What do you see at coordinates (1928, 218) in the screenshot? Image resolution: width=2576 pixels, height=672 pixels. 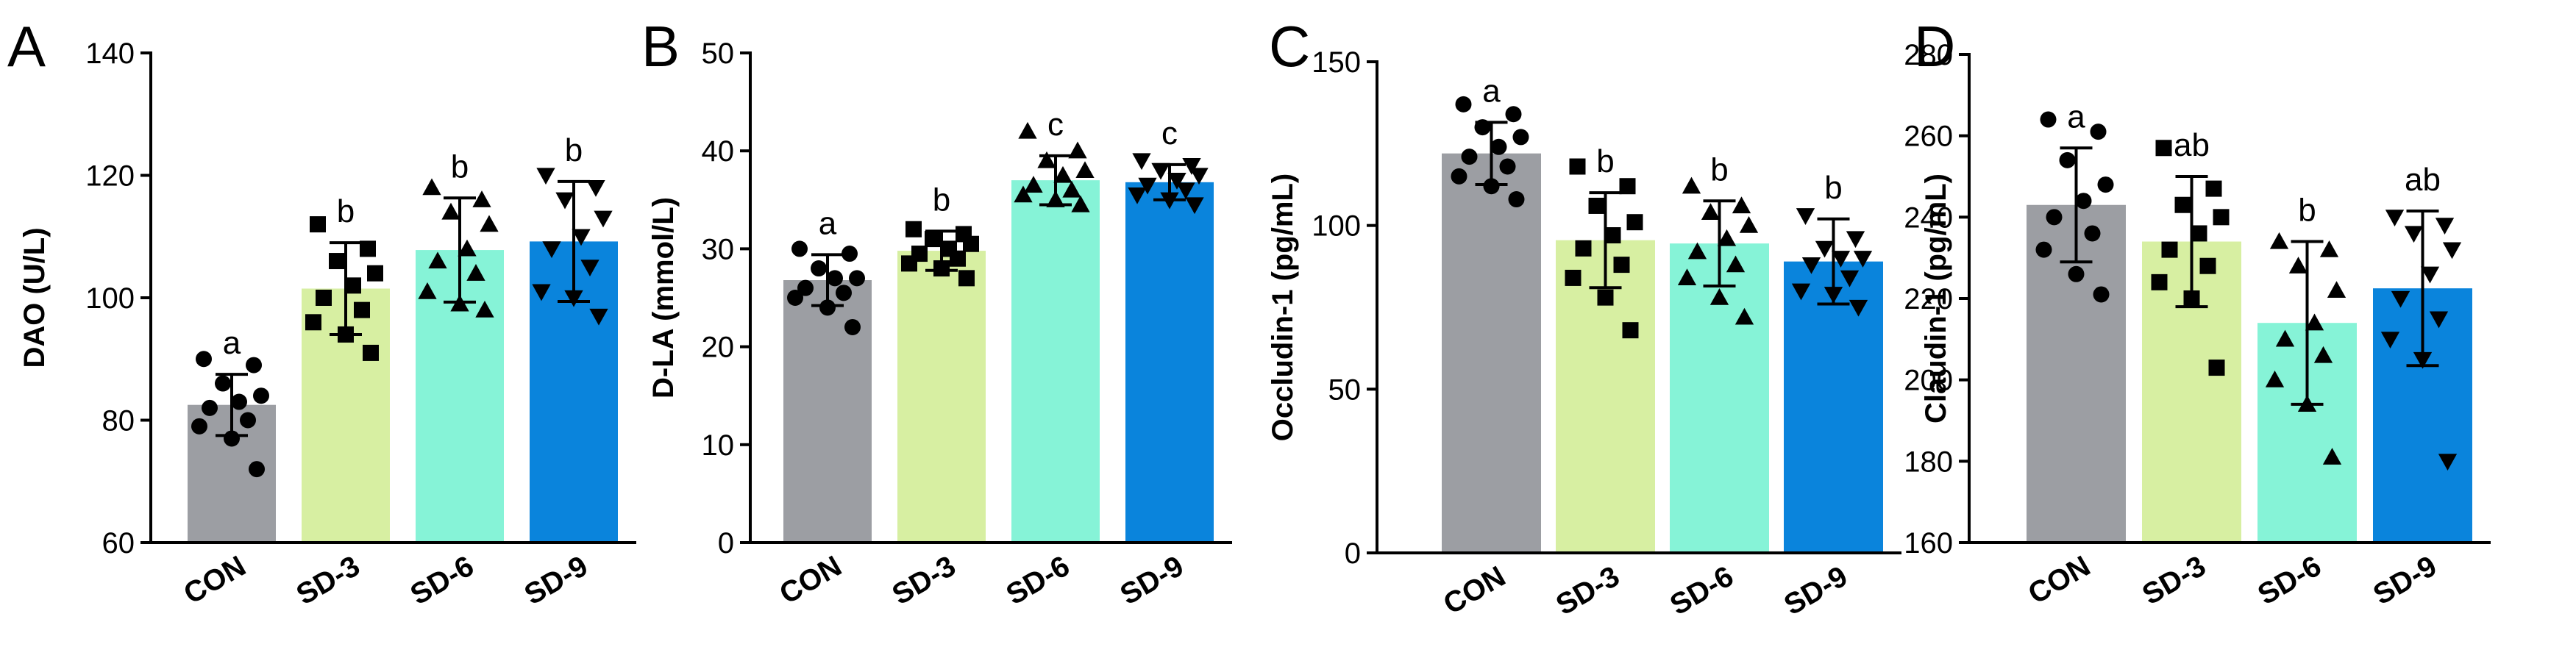 I see `y-tick-label: 240` at bounding box center [1928, 218].